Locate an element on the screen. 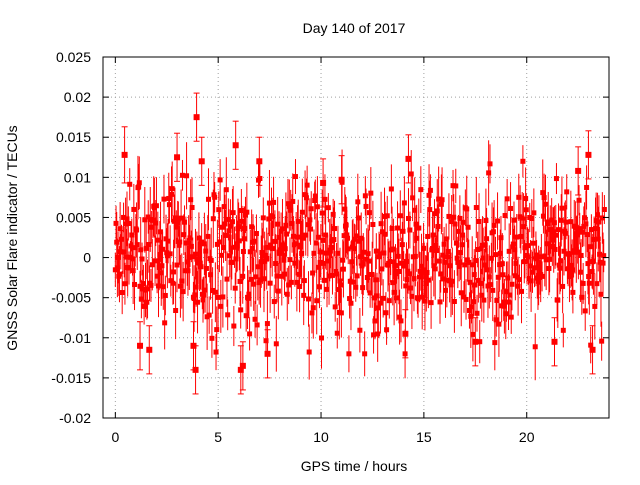 This screenshot has height=485, width=640. y-tick-label: -0.005 is located at coordinates (71, 298).